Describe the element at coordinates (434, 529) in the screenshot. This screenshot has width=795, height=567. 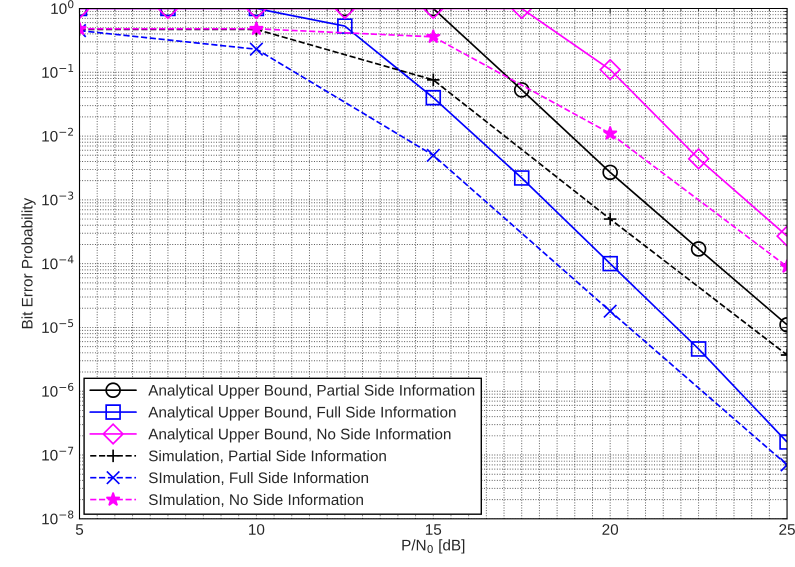
I see `x-tick-label: 15` at that location.